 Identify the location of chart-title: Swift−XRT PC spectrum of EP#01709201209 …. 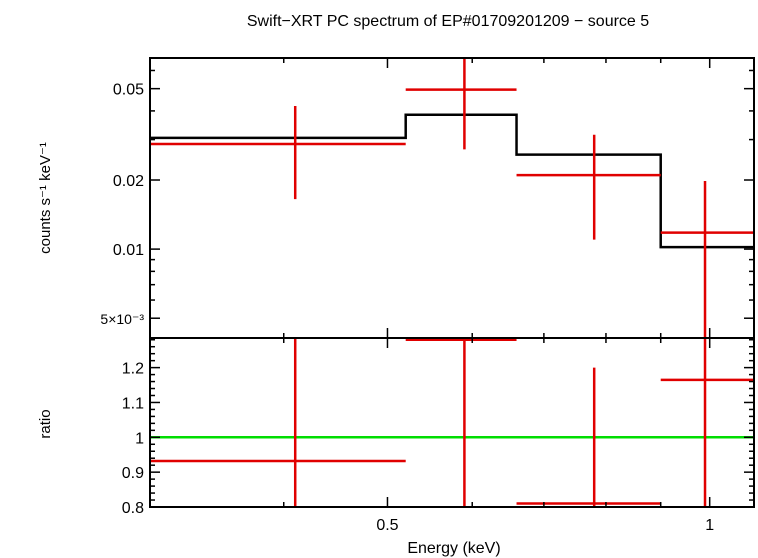
(448, 21).